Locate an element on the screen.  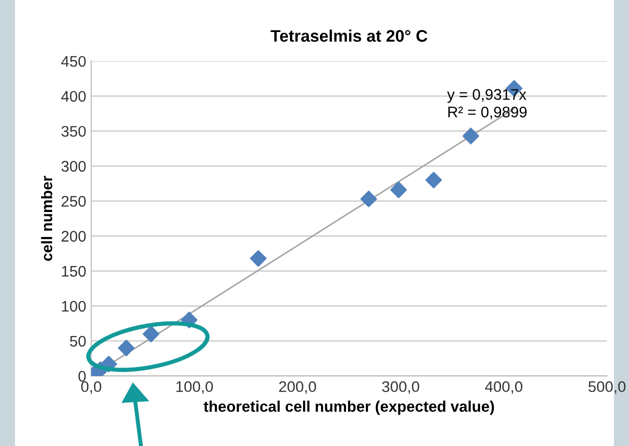
x-tick-label: 200,0 is located at coordinates (297, 387).